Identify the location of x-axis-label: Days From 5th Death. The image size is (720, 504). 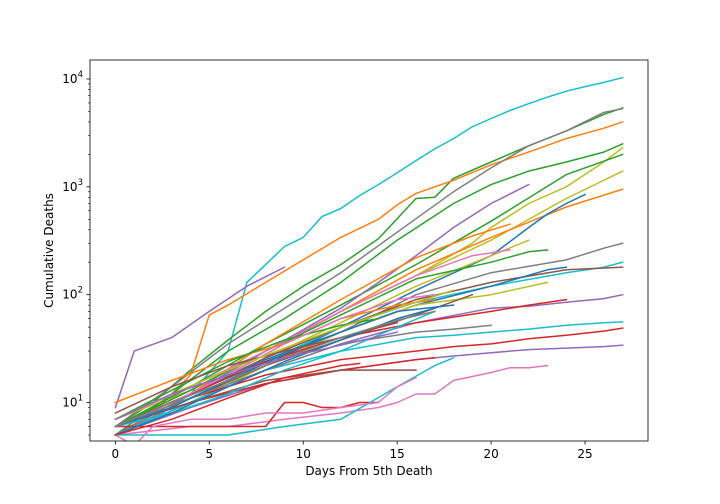
(368, 471).